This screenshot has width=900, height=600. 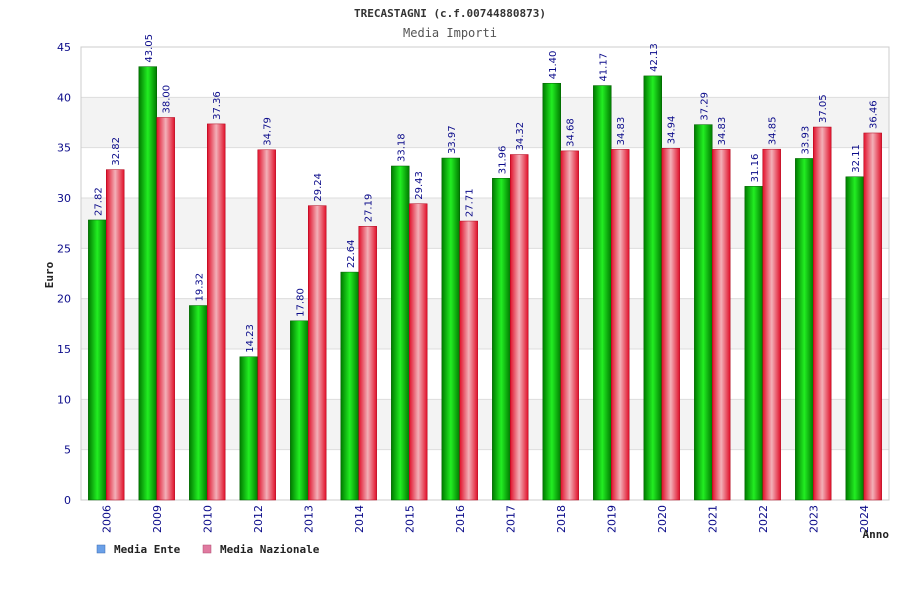 I want to click on data-label-media-ente-2013: 17.80, so click(x=300, y=302).